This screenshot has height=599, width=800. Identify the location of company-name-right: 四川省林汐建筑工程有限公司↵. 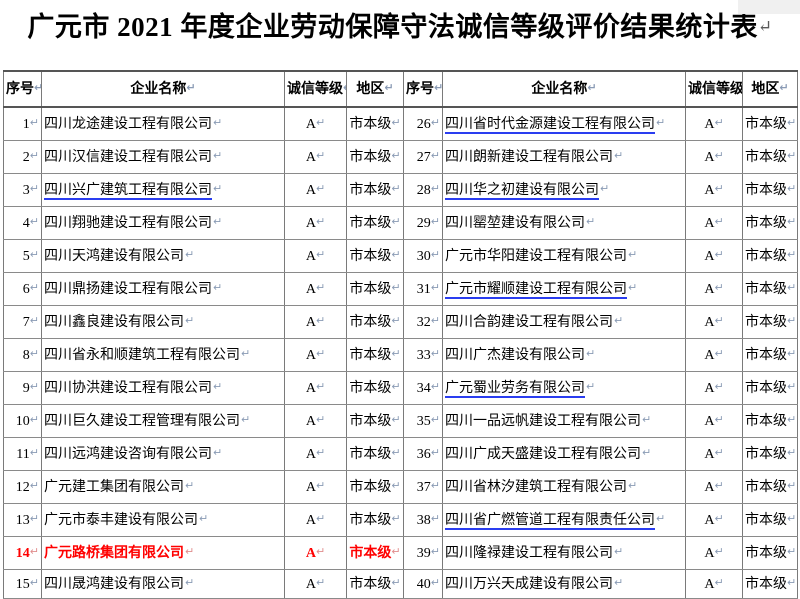
(564, 487).